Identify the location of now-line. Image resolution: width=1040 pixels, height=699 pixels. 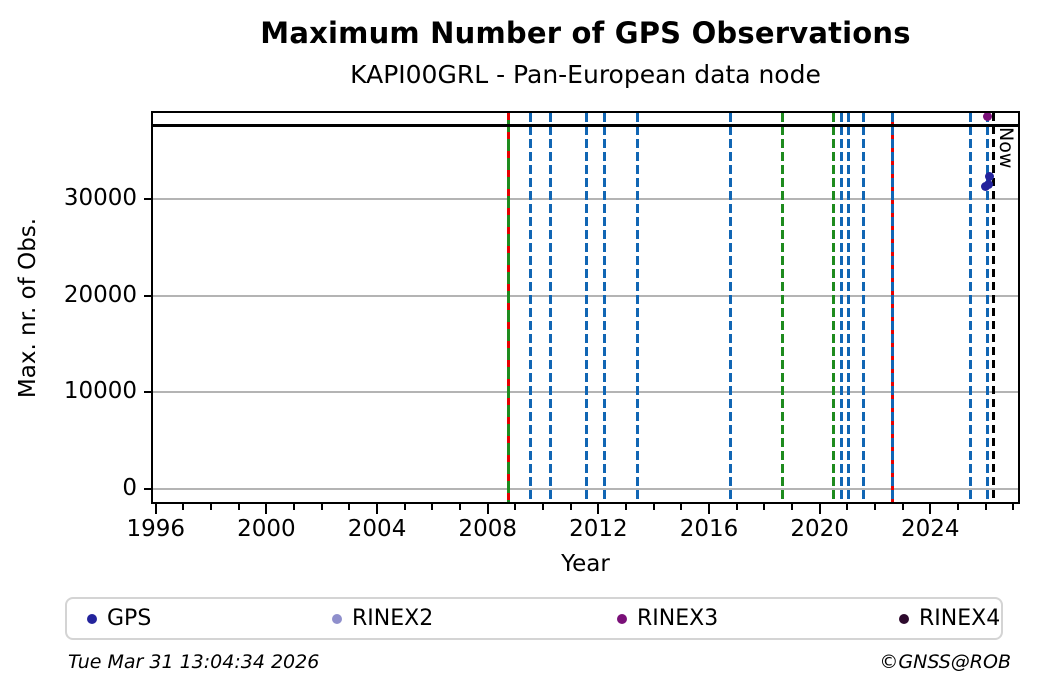
(993, 307).